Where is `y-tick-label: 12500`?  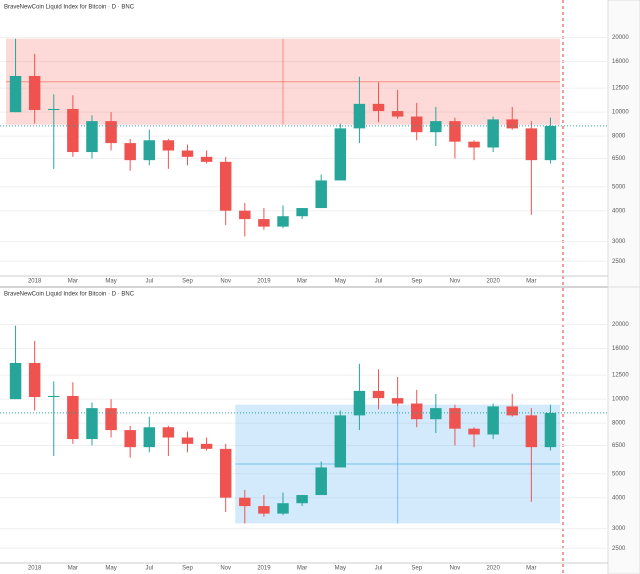
y-tick-label: 12500 is located at coordinates (620, 376).